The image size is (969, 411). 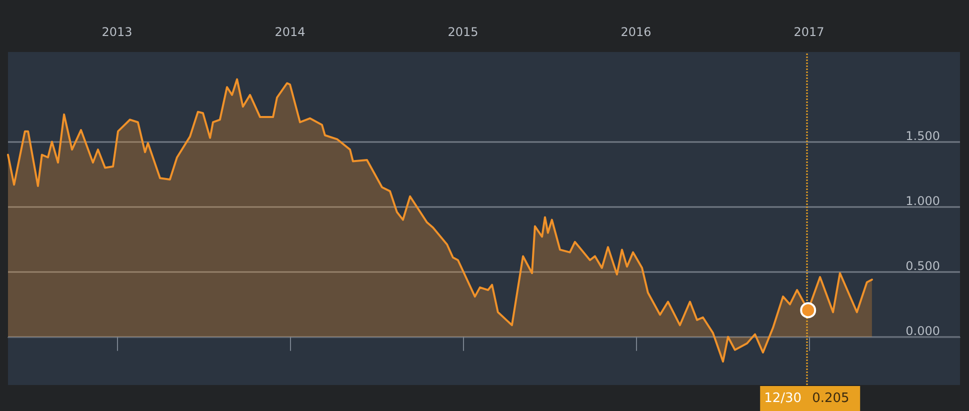 What do you see at coordinates (923, 265) in the screenshot?
I see `y-tick-label: 0.500` at bounding box center [923, 265].